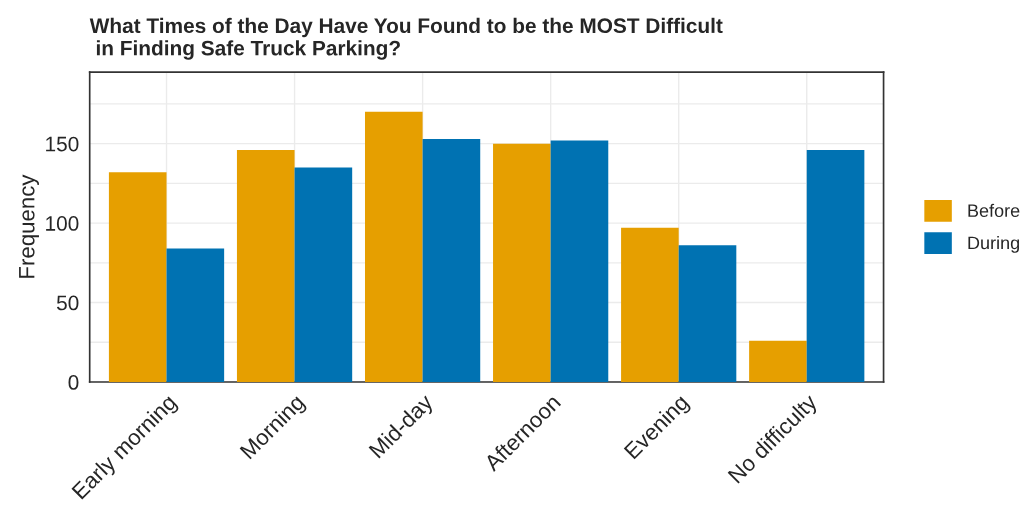 This screenshot has height=508, width=1031. Describe the element at coordinates (73, 382) in the screenshot. I see `y-tick-label: 0` at that location.